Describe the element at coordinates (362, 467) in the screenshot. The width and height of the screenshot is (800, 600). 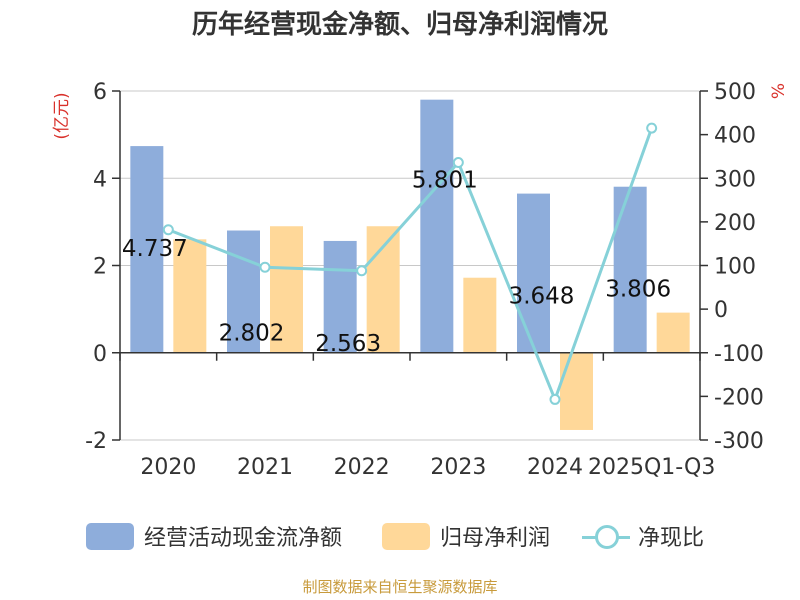
I see `x-tick-label: 2022` at that location.